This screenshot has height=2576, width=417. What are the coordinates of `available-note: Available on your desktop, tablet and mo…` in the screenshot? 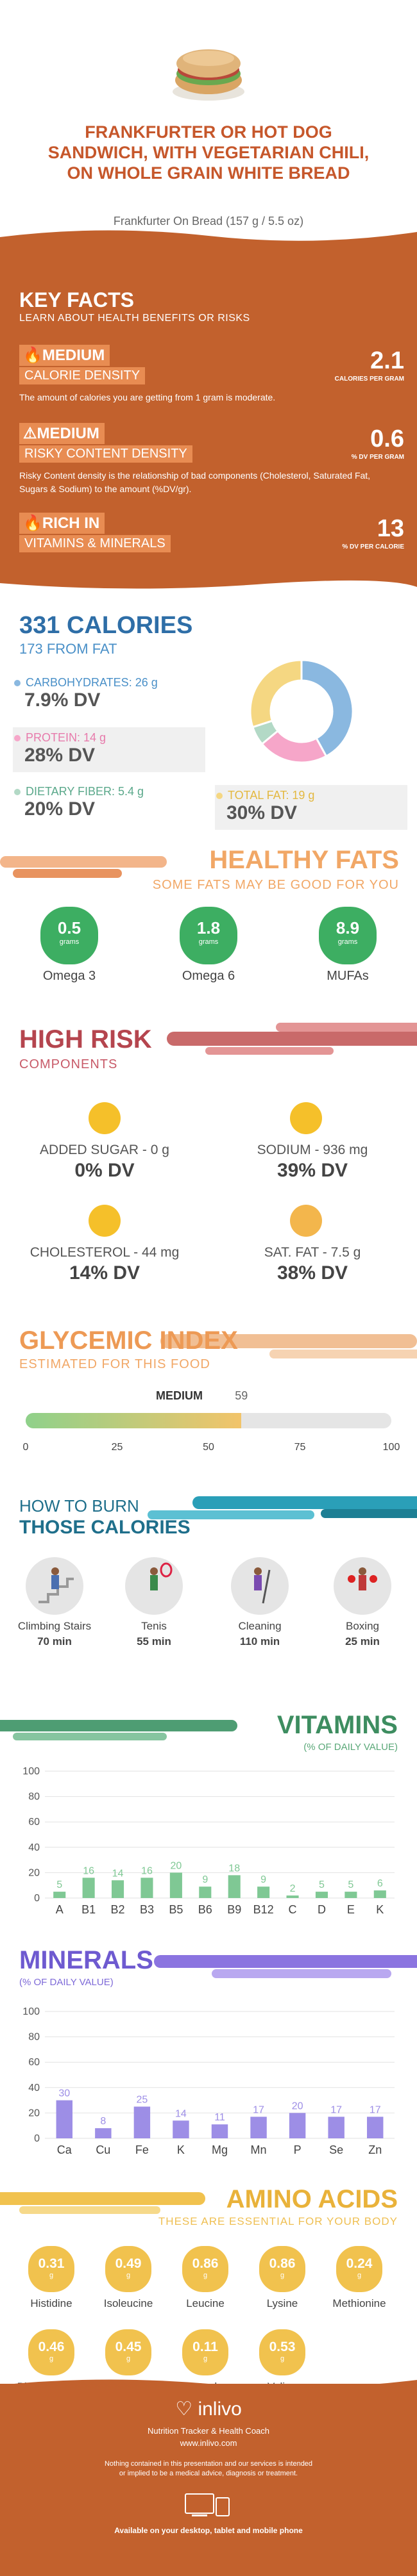 It's located at (208, 2530).